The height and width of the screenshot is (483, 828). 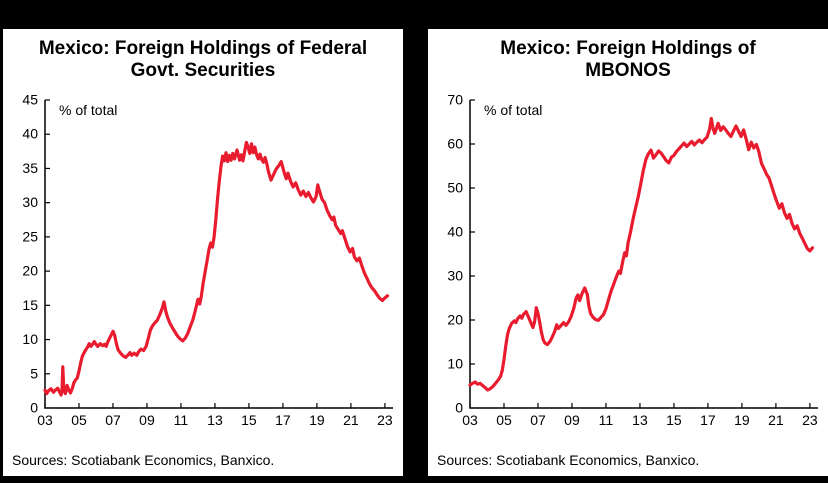 What do you see at coordinates (30, 305) in the screenshot?
I see `y-tick-label: 15` at bounding box center [30, 305].